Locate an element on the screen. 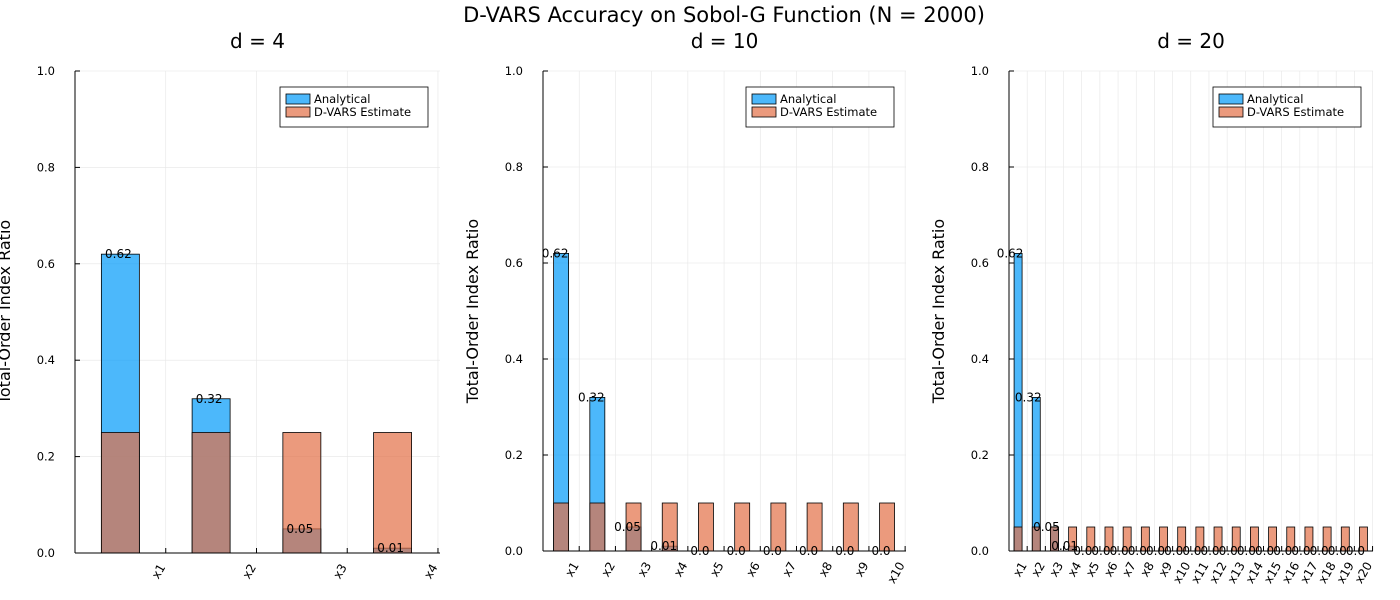 This screenshot has height=600, width=1400. x-tick-label: x20 is located at coordinates (1363, 573).